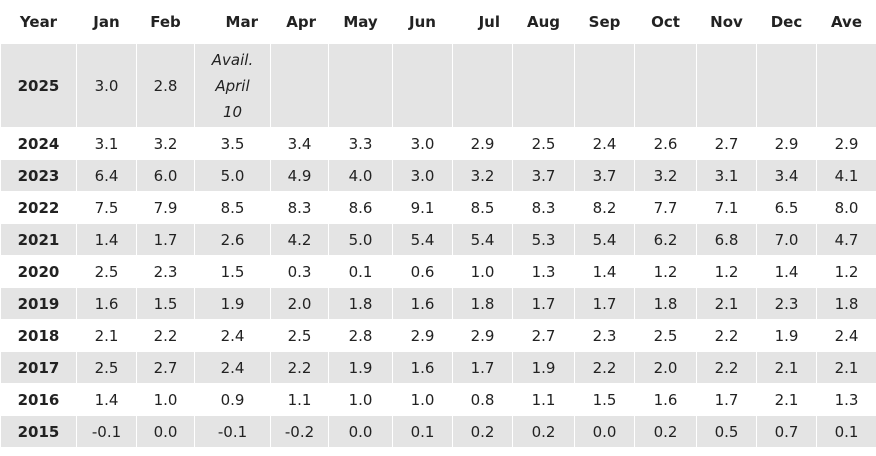 The image size is (876, 456). I want to click on value-cell: 6.8, so click(726, 239).